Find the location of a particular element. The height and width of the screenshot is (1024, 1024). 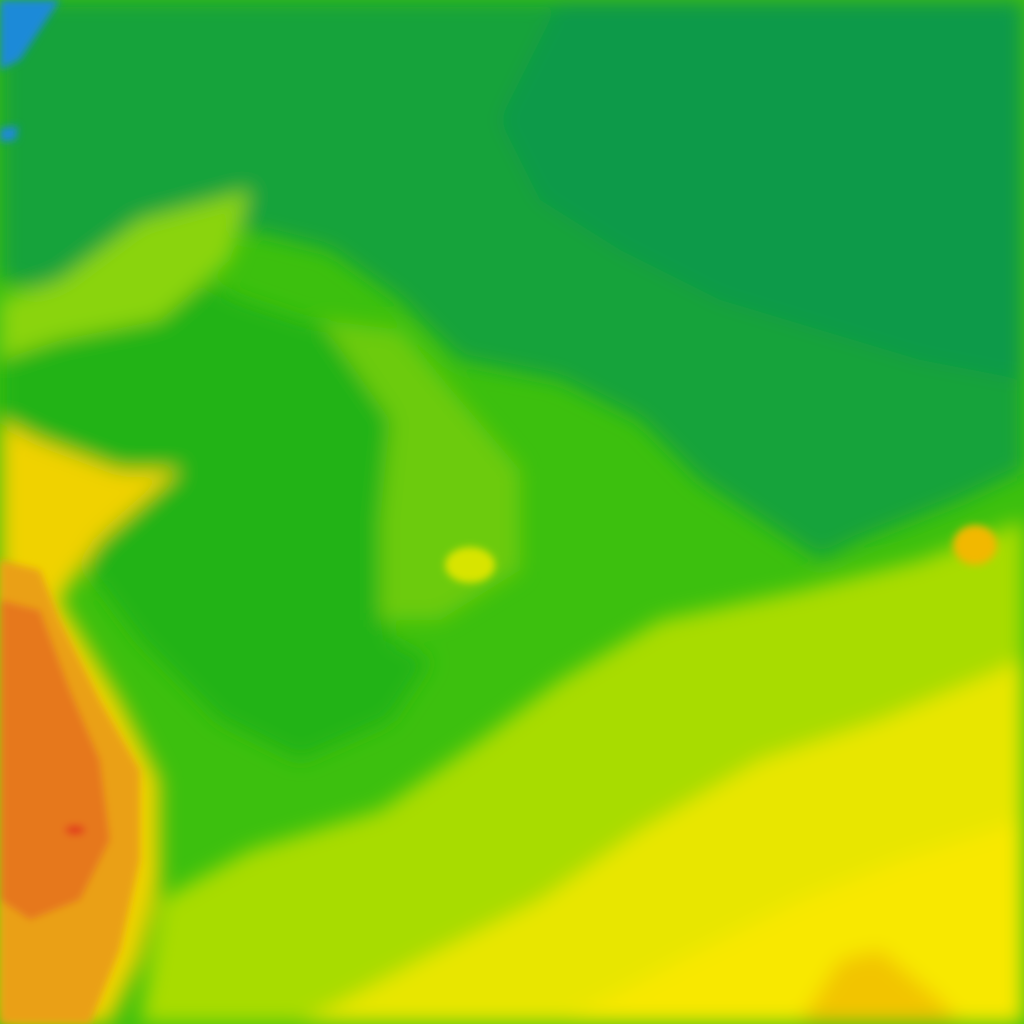

light-green-band is located at coordinates (125, 275).